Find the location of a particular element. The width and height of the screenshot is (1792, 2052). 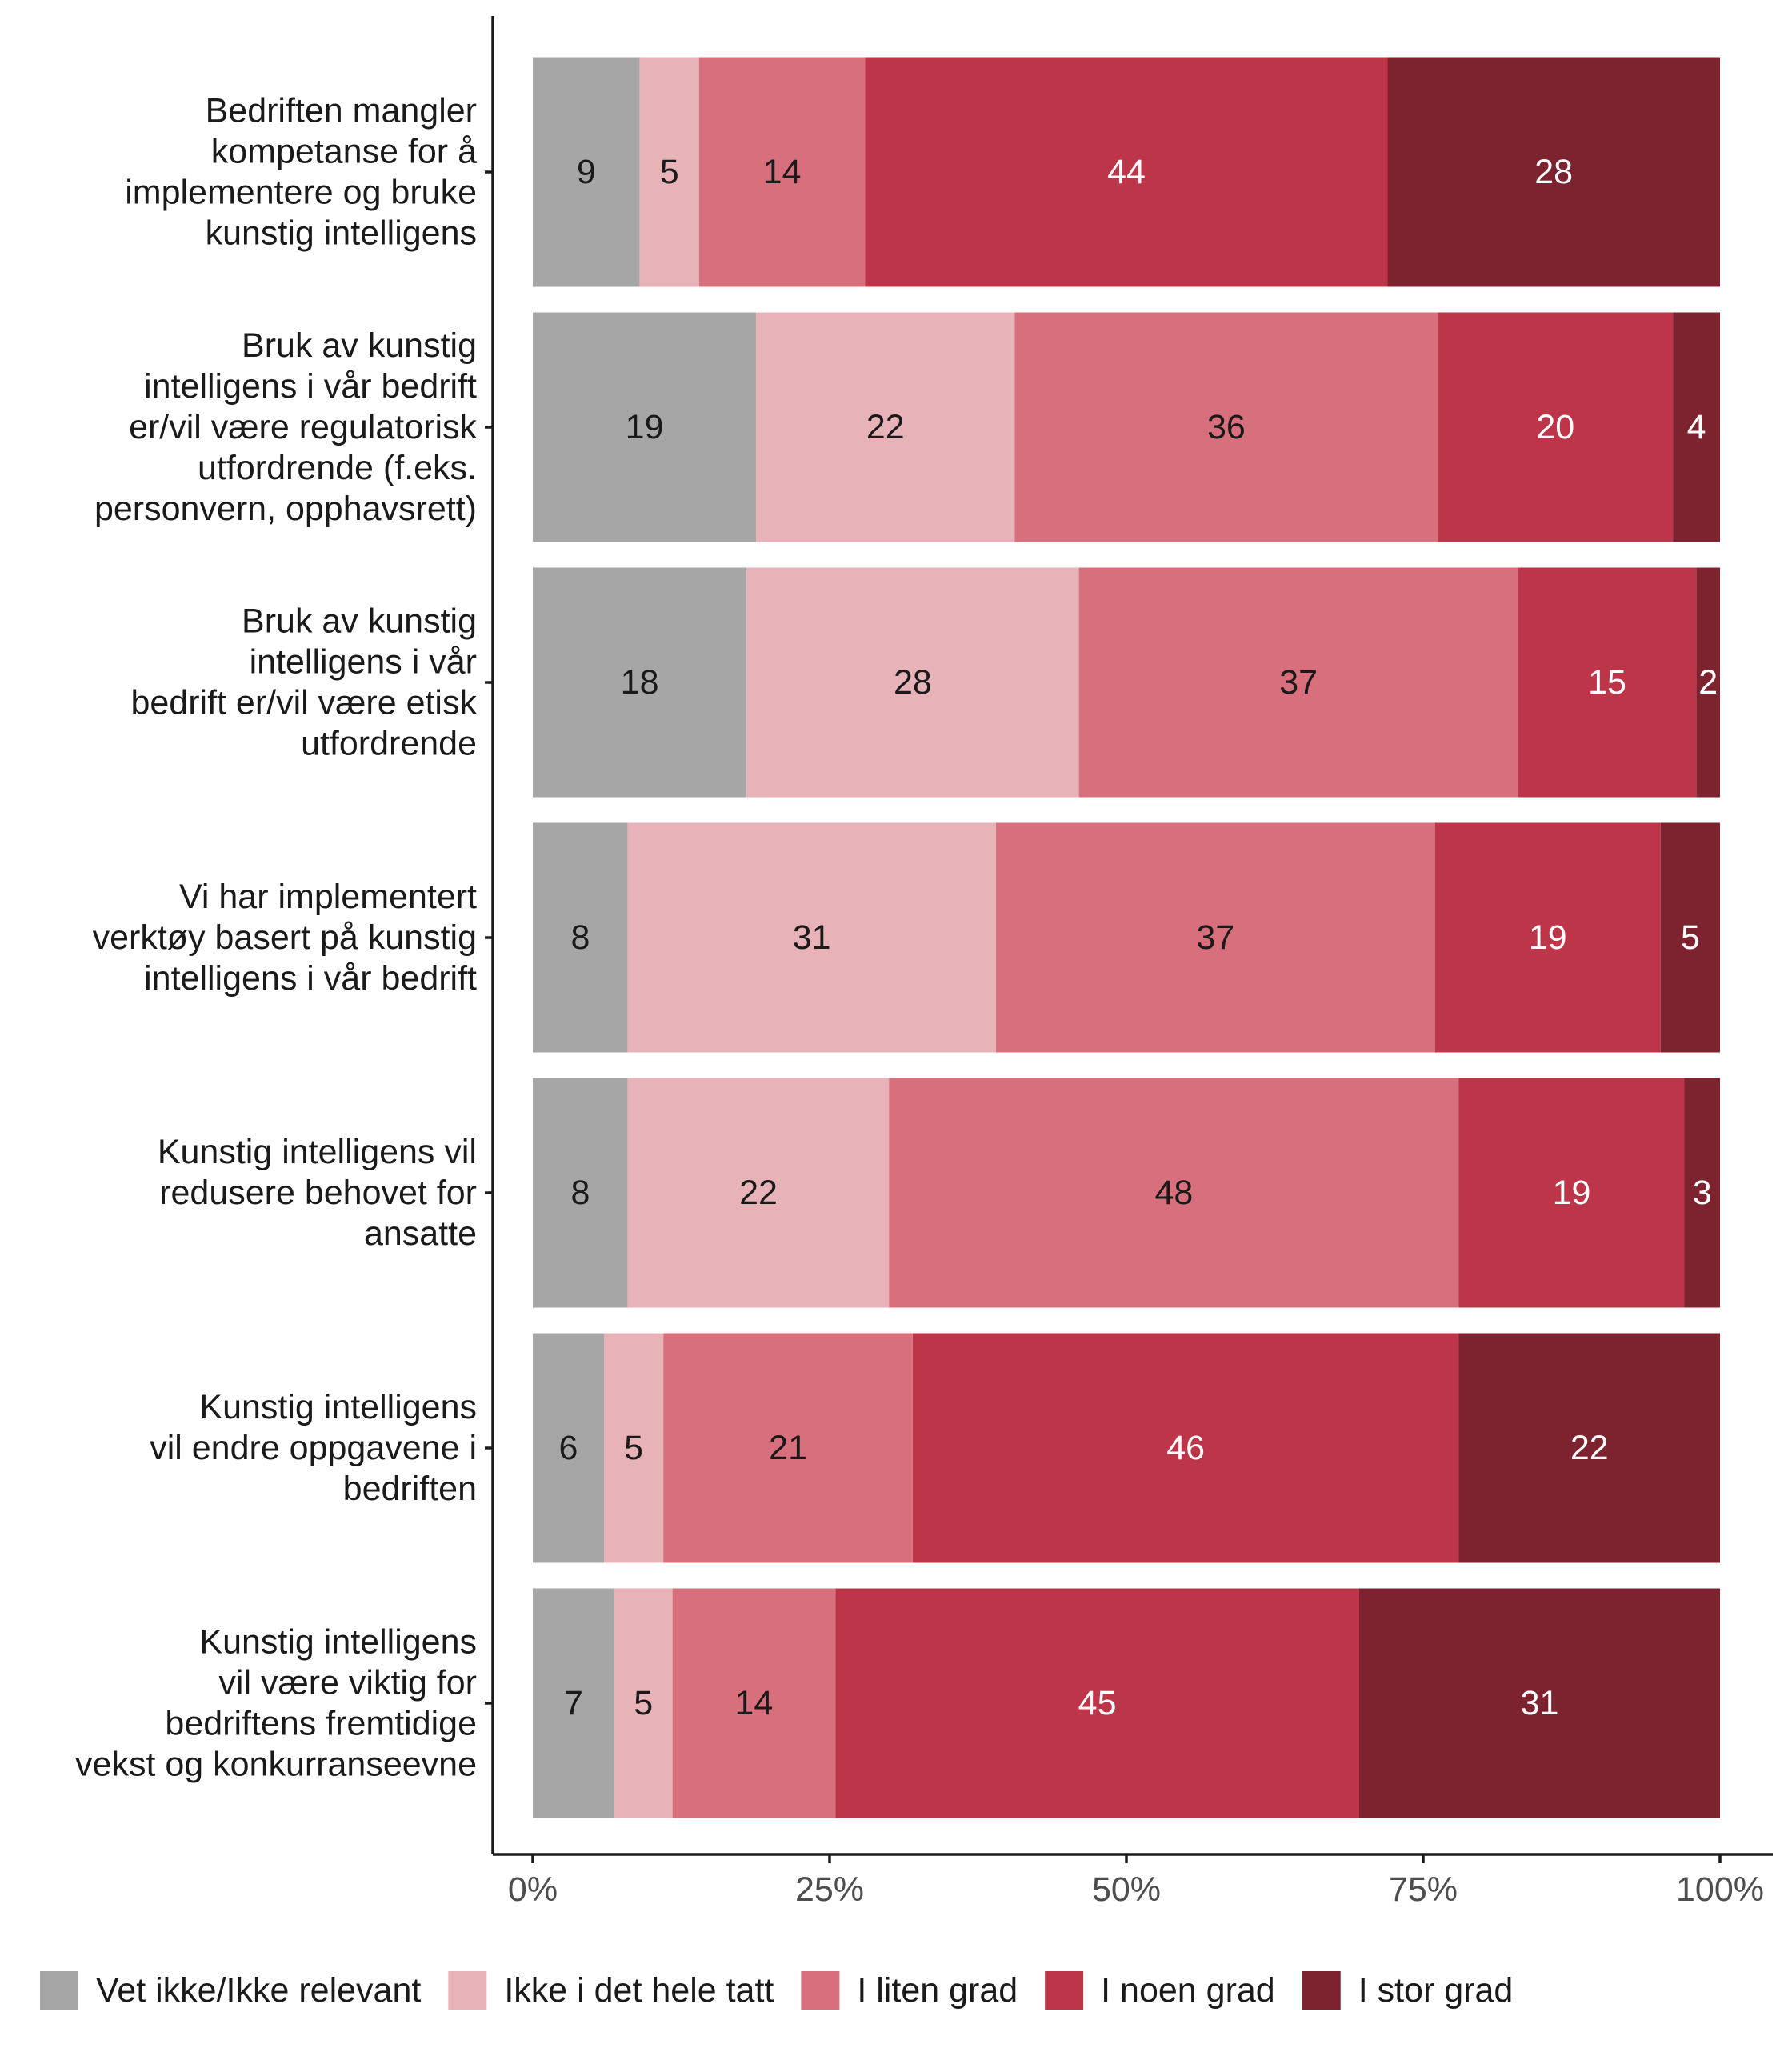

x-tick-label: 100% is located at coordinates (1720, 1889).